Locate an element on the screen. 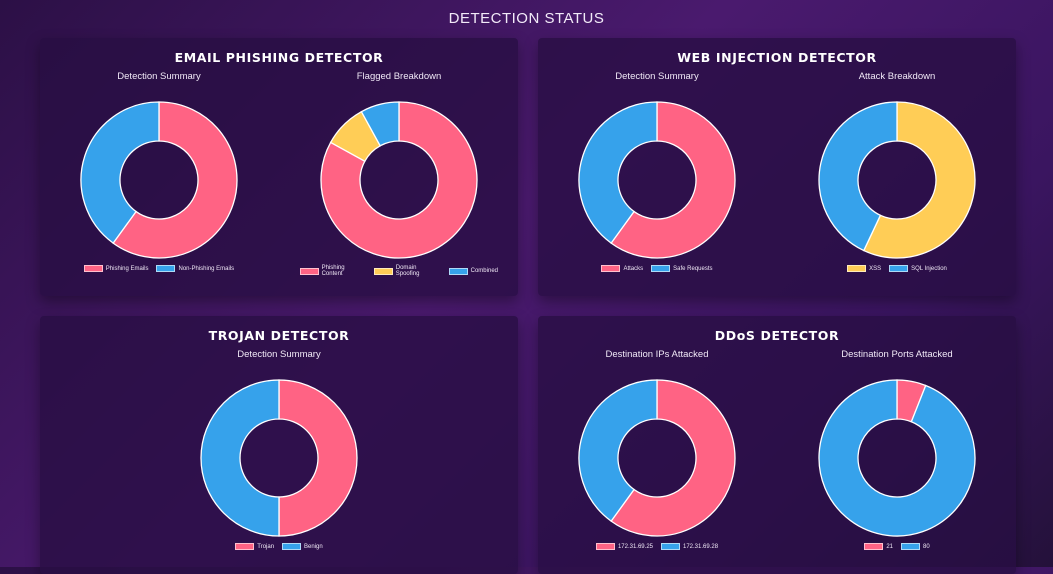 Image resolution: width=1053 pixels, height=574 pixels. legend-item-non-phishing-emails: Non-Phishing Emails is located at coordinates (195, 268).